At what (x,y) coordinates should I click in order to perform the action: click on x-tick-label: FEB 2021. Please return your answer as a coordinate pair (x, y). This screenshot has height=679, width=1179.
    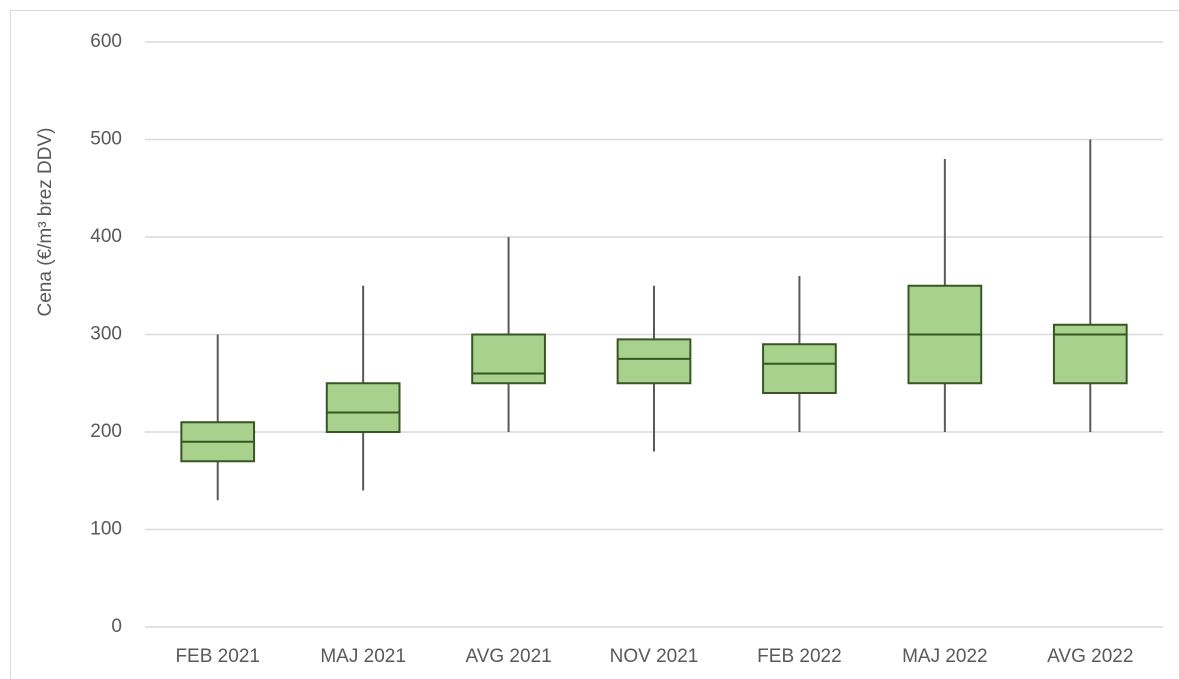
    Looking at the image, I should click on (217, 656).